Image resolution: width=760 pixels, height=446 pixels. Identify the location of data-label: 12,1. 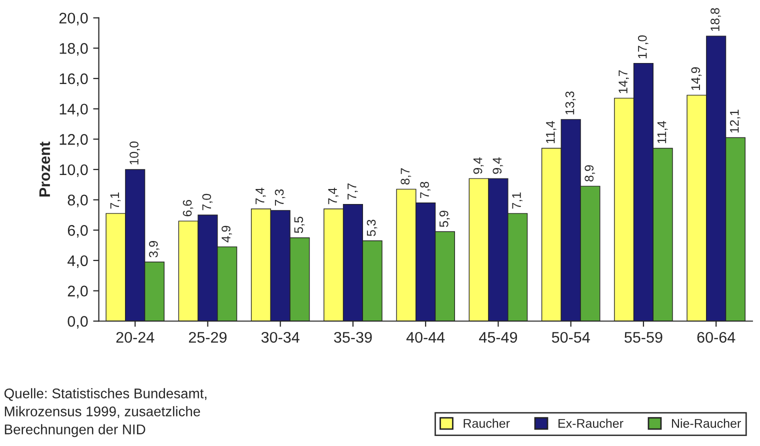
(735, 121).